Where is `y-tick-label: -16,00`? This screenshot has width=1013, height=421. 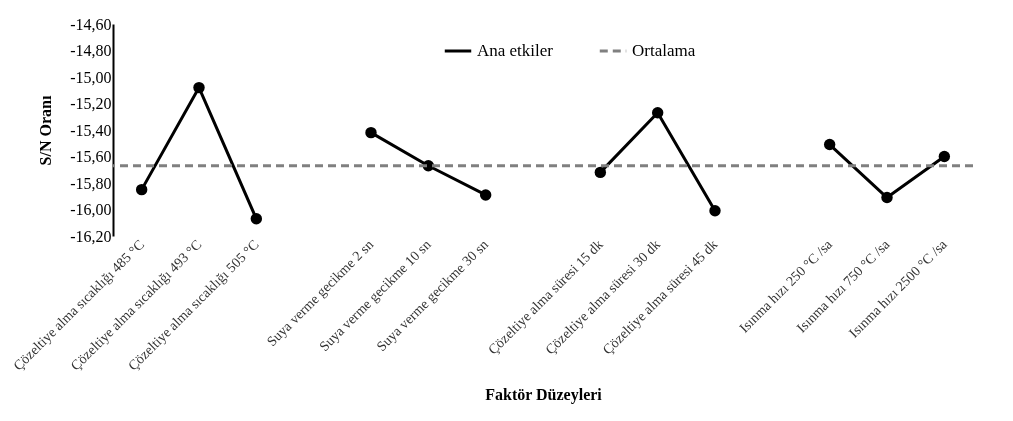
y-tick-label: -16,00 is located at coordinates (91, 209).